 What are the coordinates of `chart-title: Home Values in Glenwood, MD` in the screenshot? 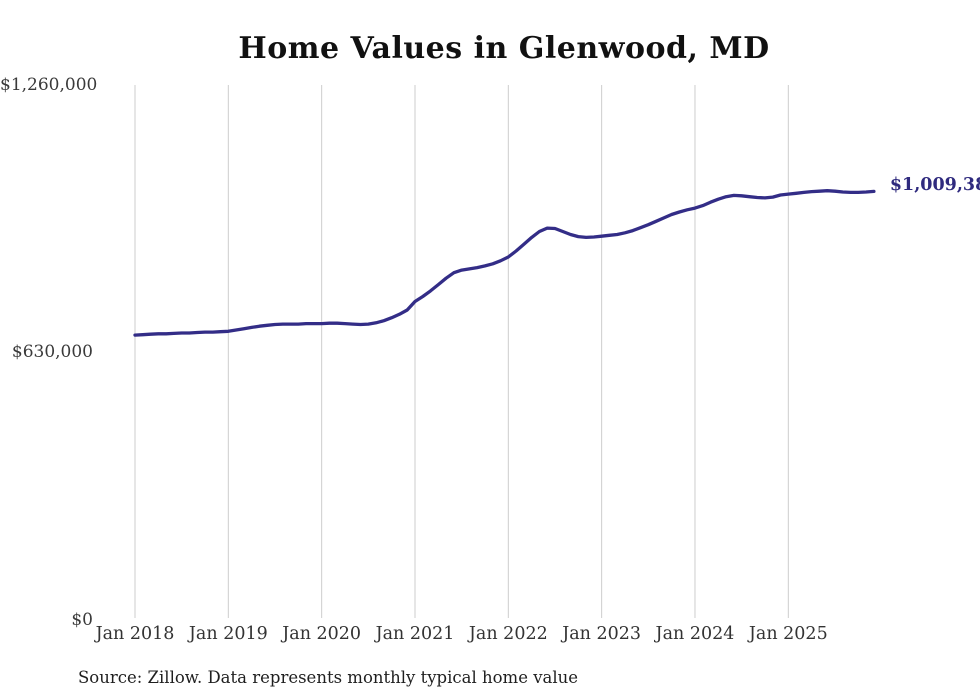 It's located at (504, 48).